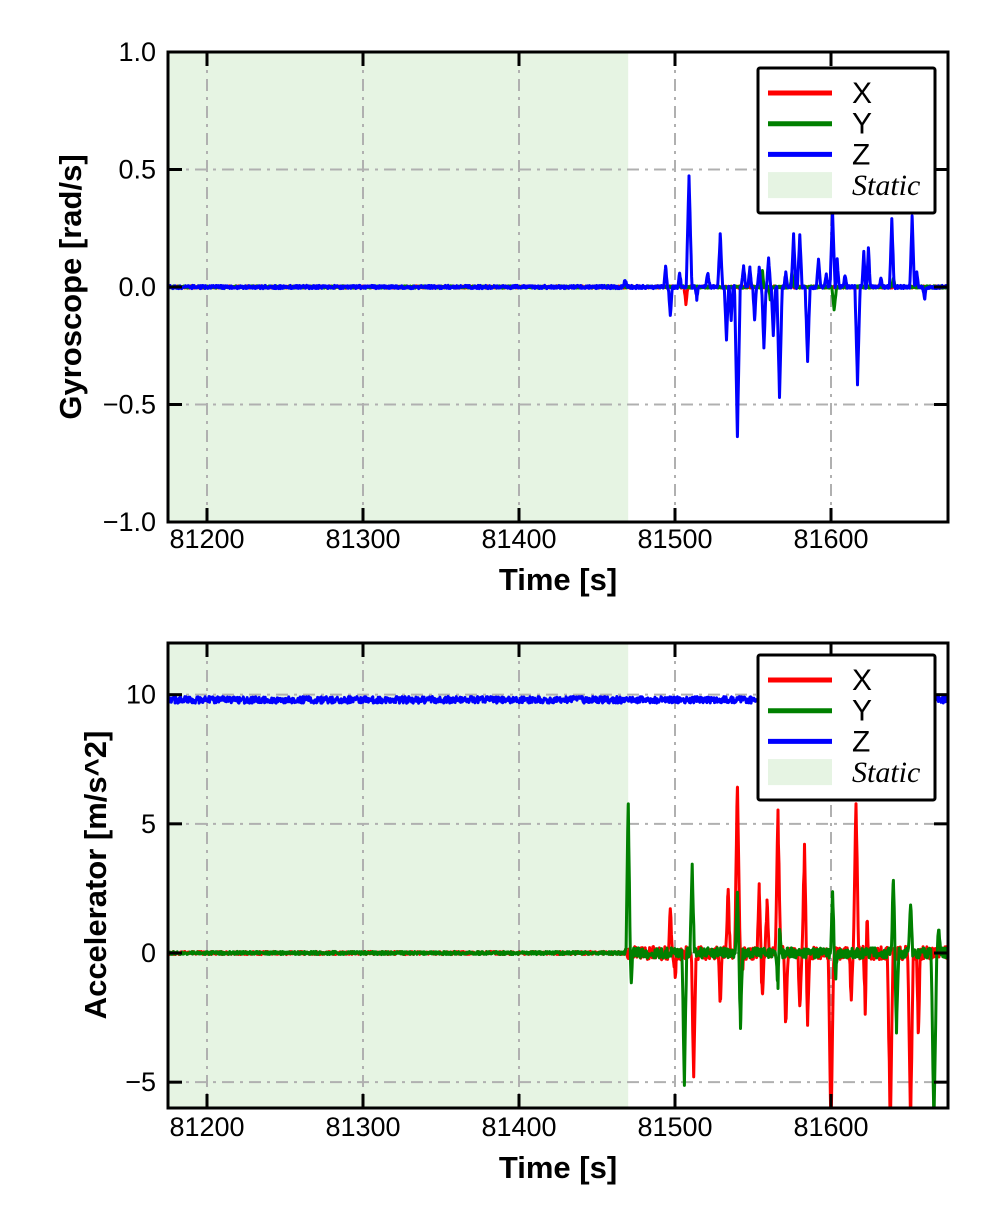 The image size is (992, 1228). What do you see at coordinates (148, 953) in the screenshot?
I see `y-tick-label: 0` at bounding box center [148, 953].